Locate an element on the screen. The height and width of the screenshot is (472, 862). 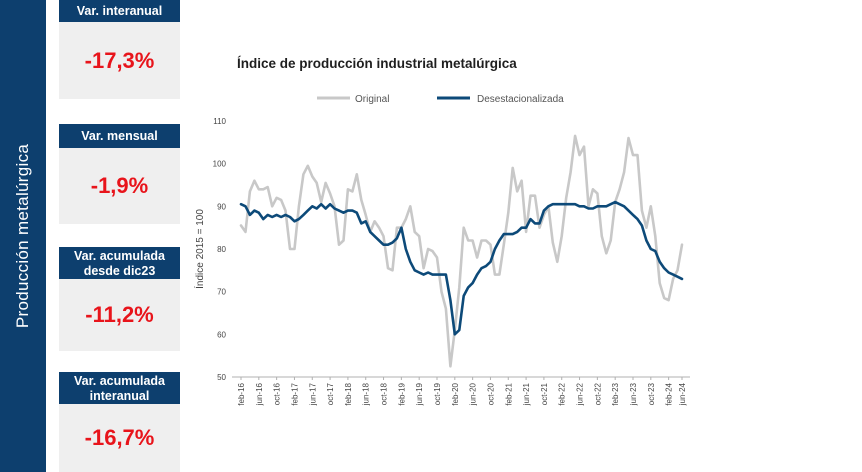
x-tick-label: feb-23 is located at coordinates (615, 393).